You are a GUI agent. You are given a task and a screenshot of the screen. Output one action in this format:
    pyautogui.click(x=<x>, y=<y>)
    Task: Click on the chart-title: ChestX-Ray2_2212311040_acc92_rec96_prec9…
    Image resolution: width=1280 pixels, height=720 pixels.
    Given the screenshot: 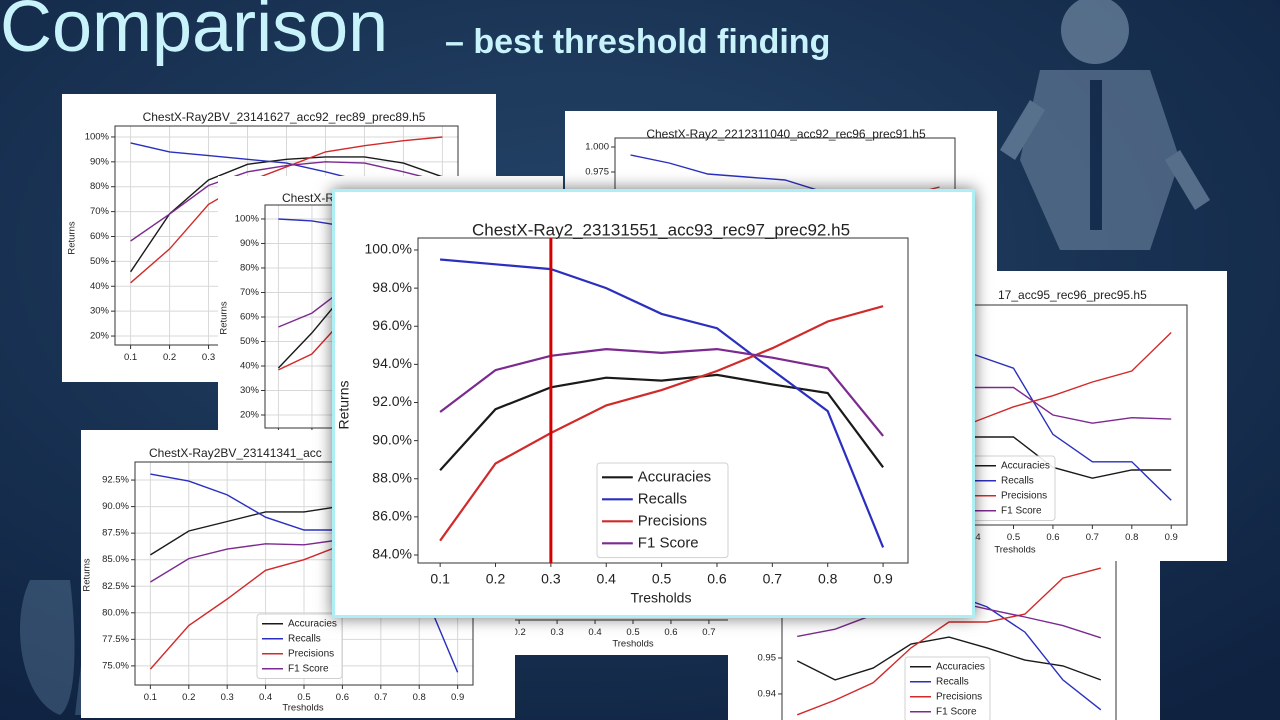 What is the action you would take?
    pyautogui.click(x=786, y=134)
    